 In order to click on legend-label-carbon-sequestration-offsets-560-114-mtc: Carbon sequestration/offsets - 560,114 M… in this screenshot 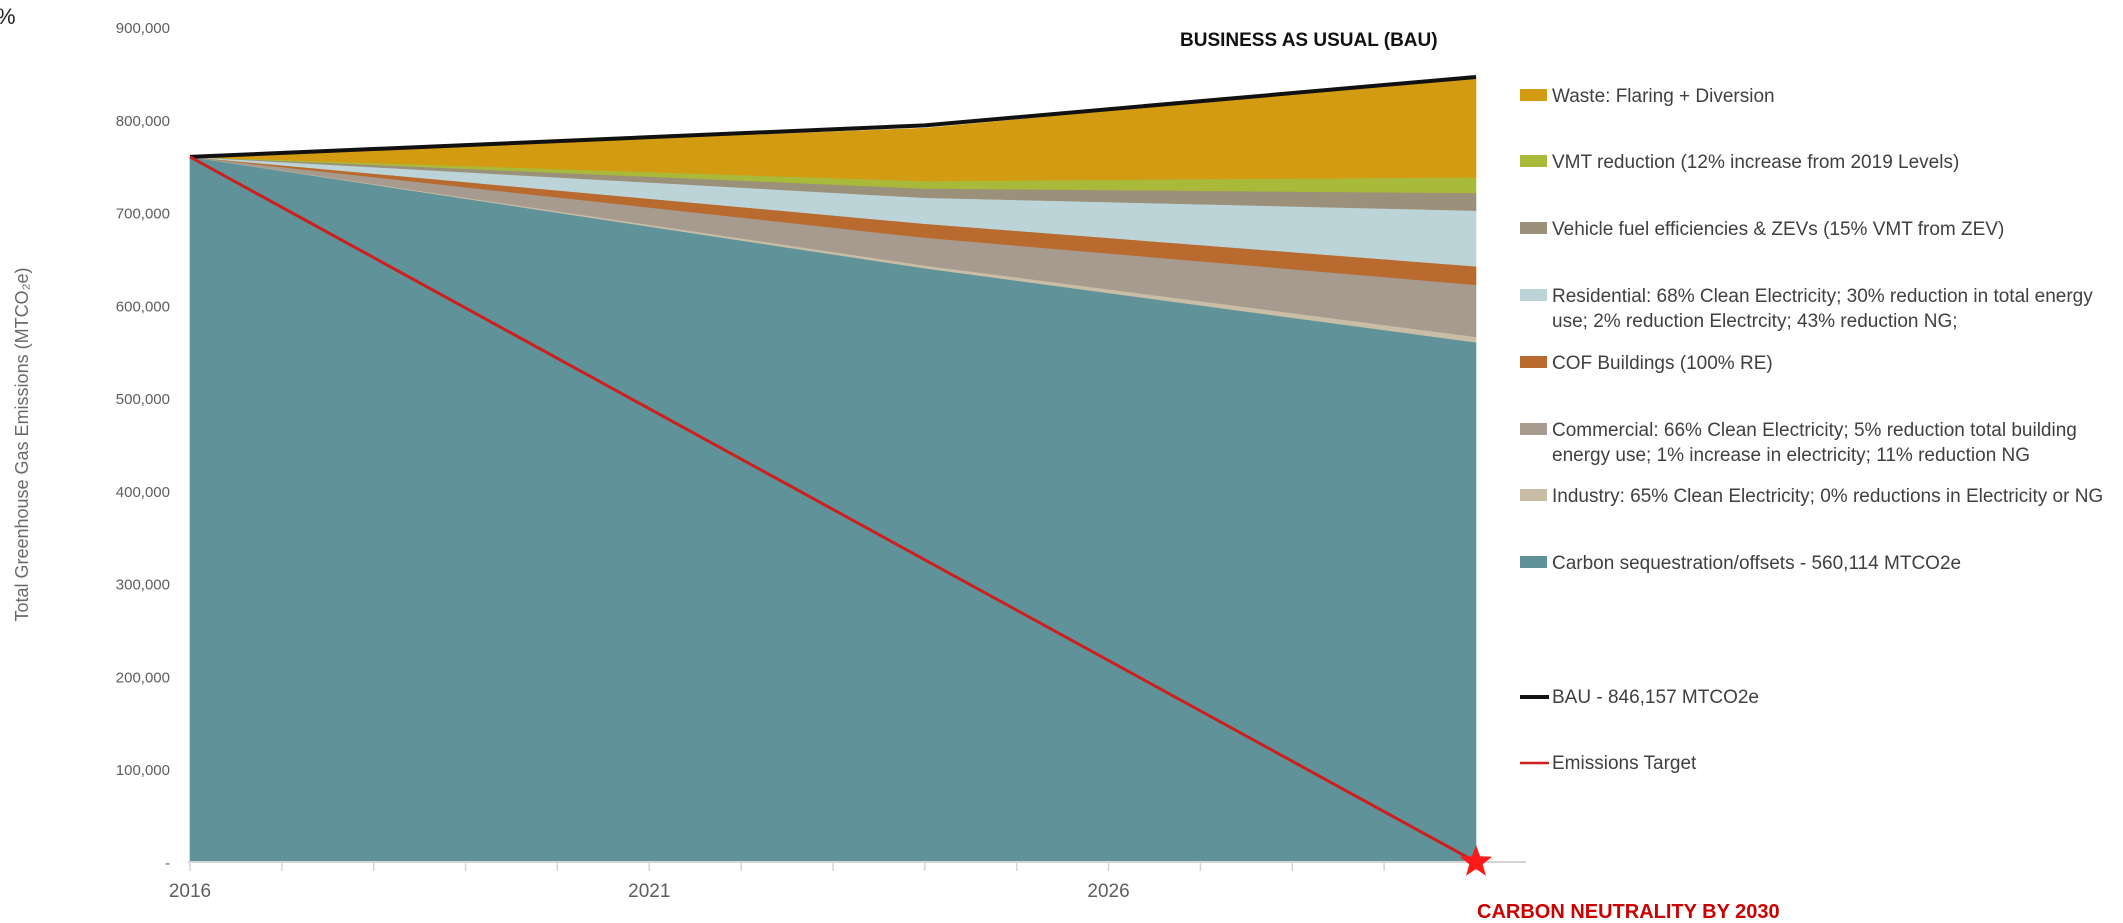, I will do `click(1756, 563)`.